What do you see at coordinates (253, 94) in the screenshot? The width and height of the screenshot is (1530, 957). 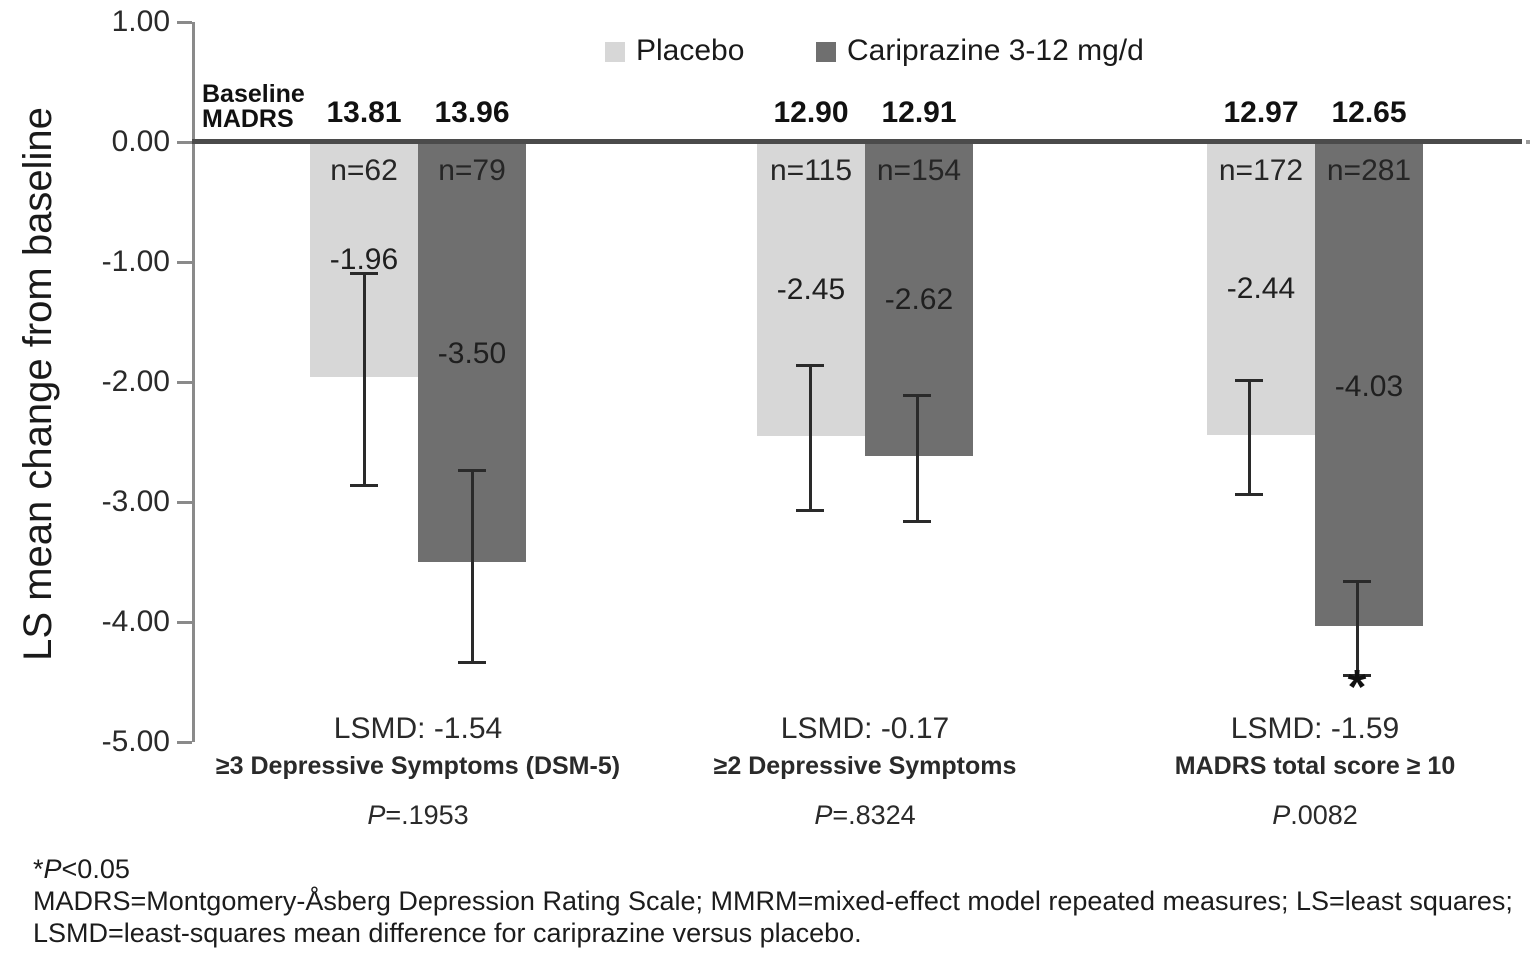 I see `baseline-madrs-header-line: Baseline` at bounding box center [253, 94].